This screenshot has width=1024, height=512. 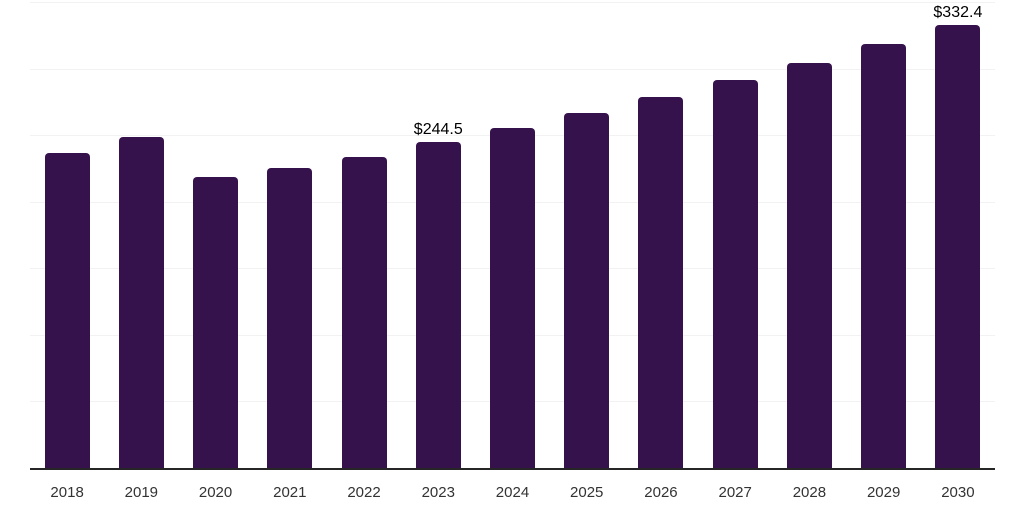 I want to click on x-axis-label-2024: 2024, so click(x=512, y=492).